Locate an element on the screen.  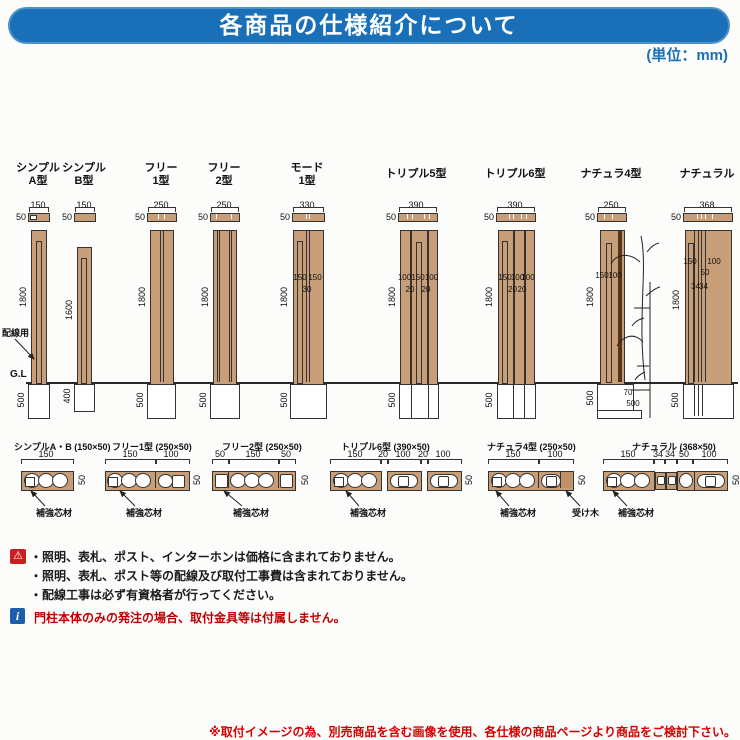
product-label-mode-1: モード 1型 is located at coordinates (307, 175).